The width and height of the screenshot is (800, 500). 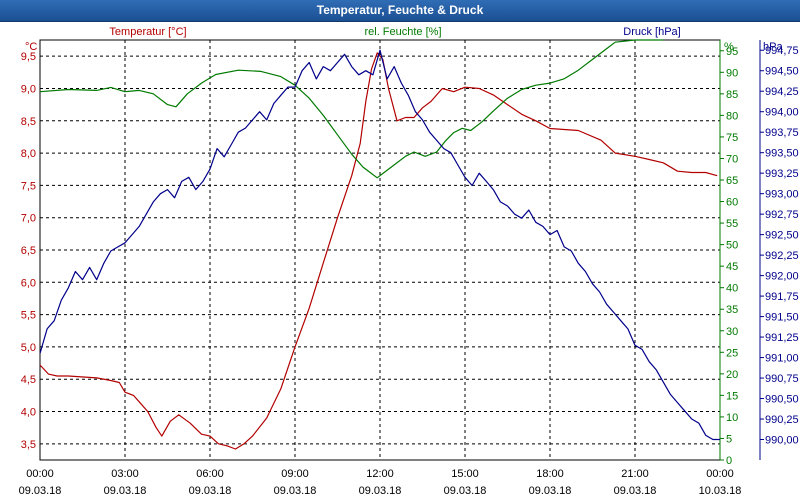 What do you see at coordinates (782, 133) in the screenshot?
I see `pressure-tick-label: 993,75` at bounding box center [782, 133].